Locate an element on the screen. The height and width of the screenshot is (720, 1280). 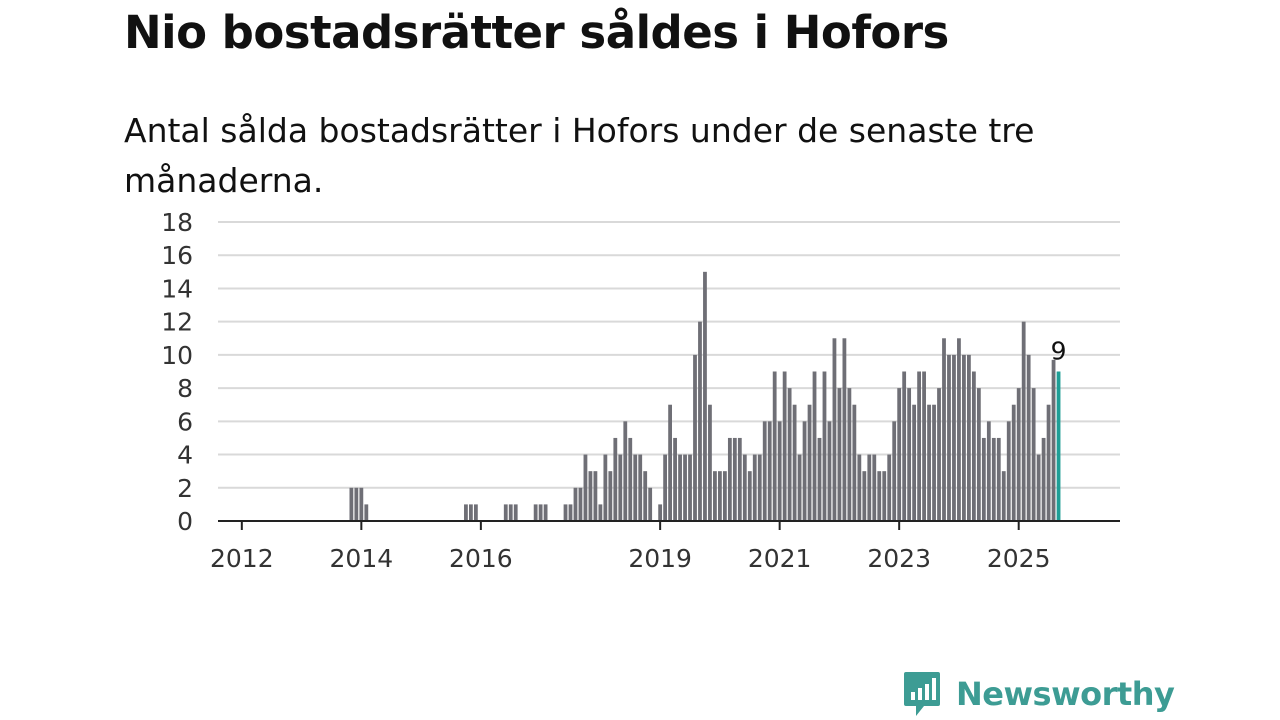
y-axis-ticks: 0 2 4 6 8 10 12 14 16 18 is located at coordinates (177, 372).